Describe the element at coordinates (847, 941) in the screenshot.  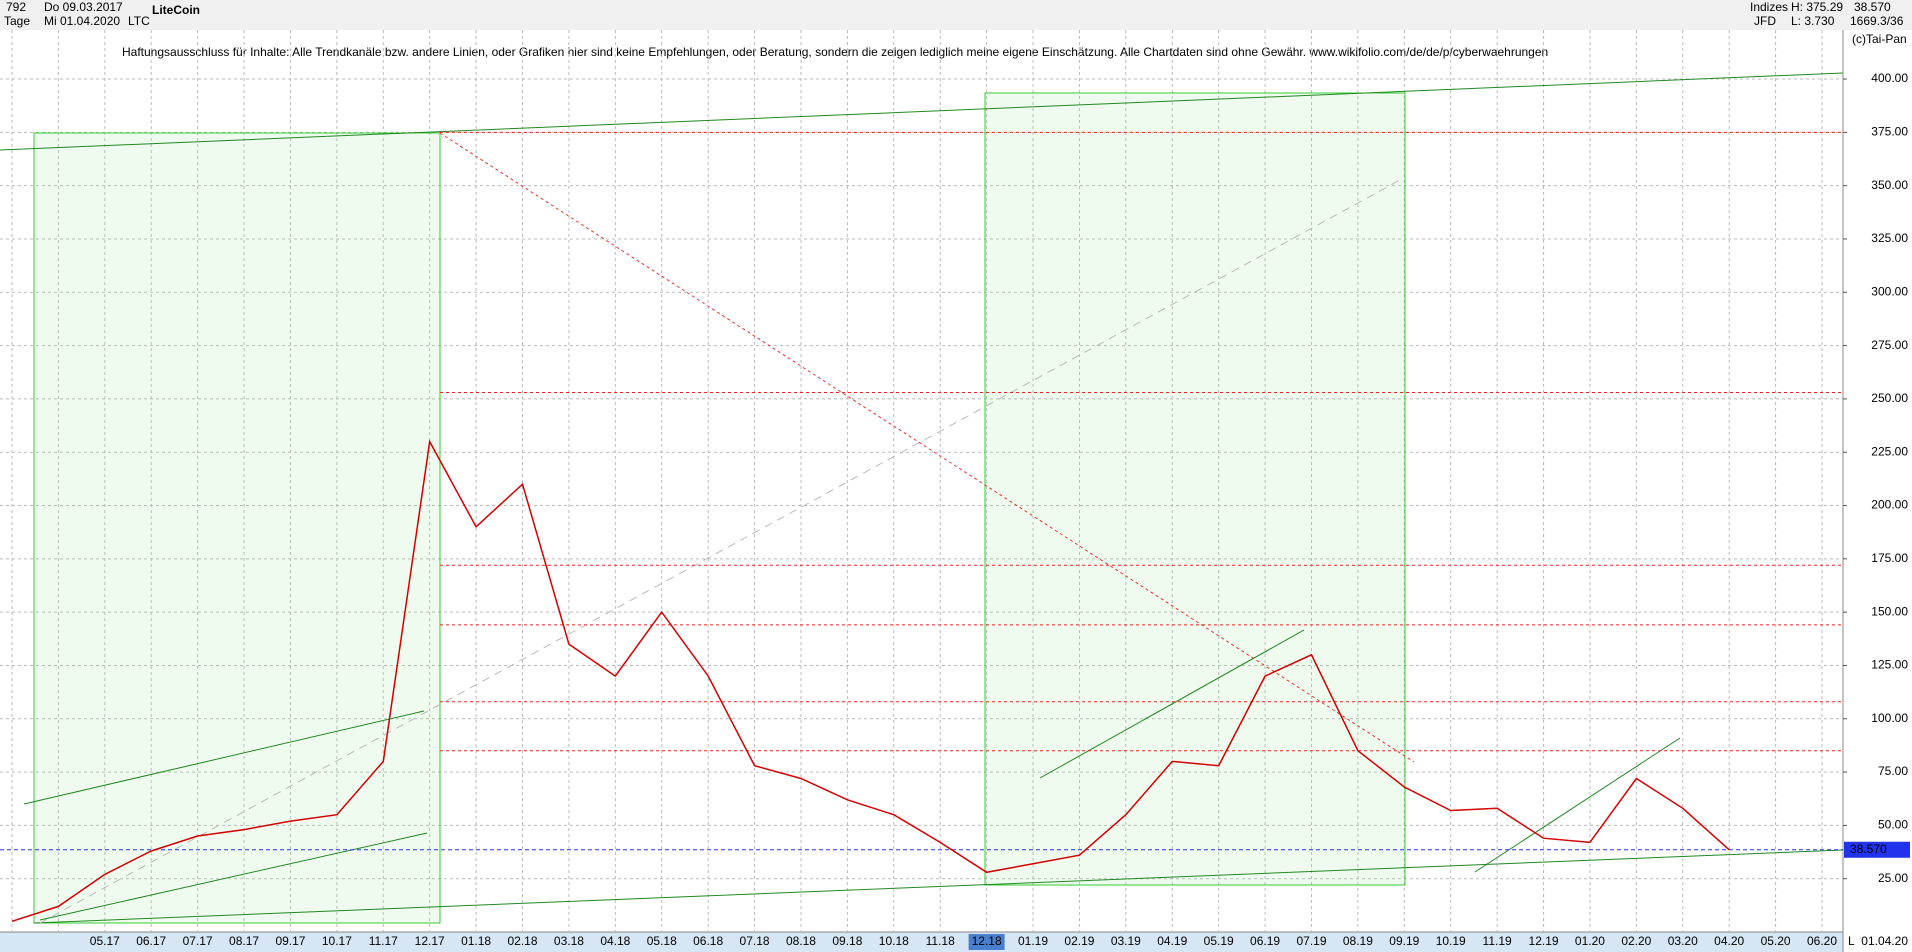
I see `x-tick-label: 09.18` at that location.